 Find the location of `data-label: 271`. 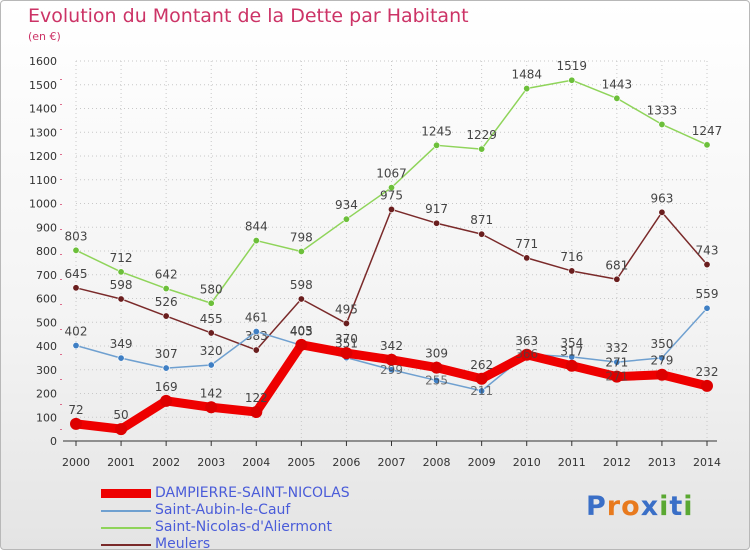

data-label: 271 is located at coordinates (616, 377).